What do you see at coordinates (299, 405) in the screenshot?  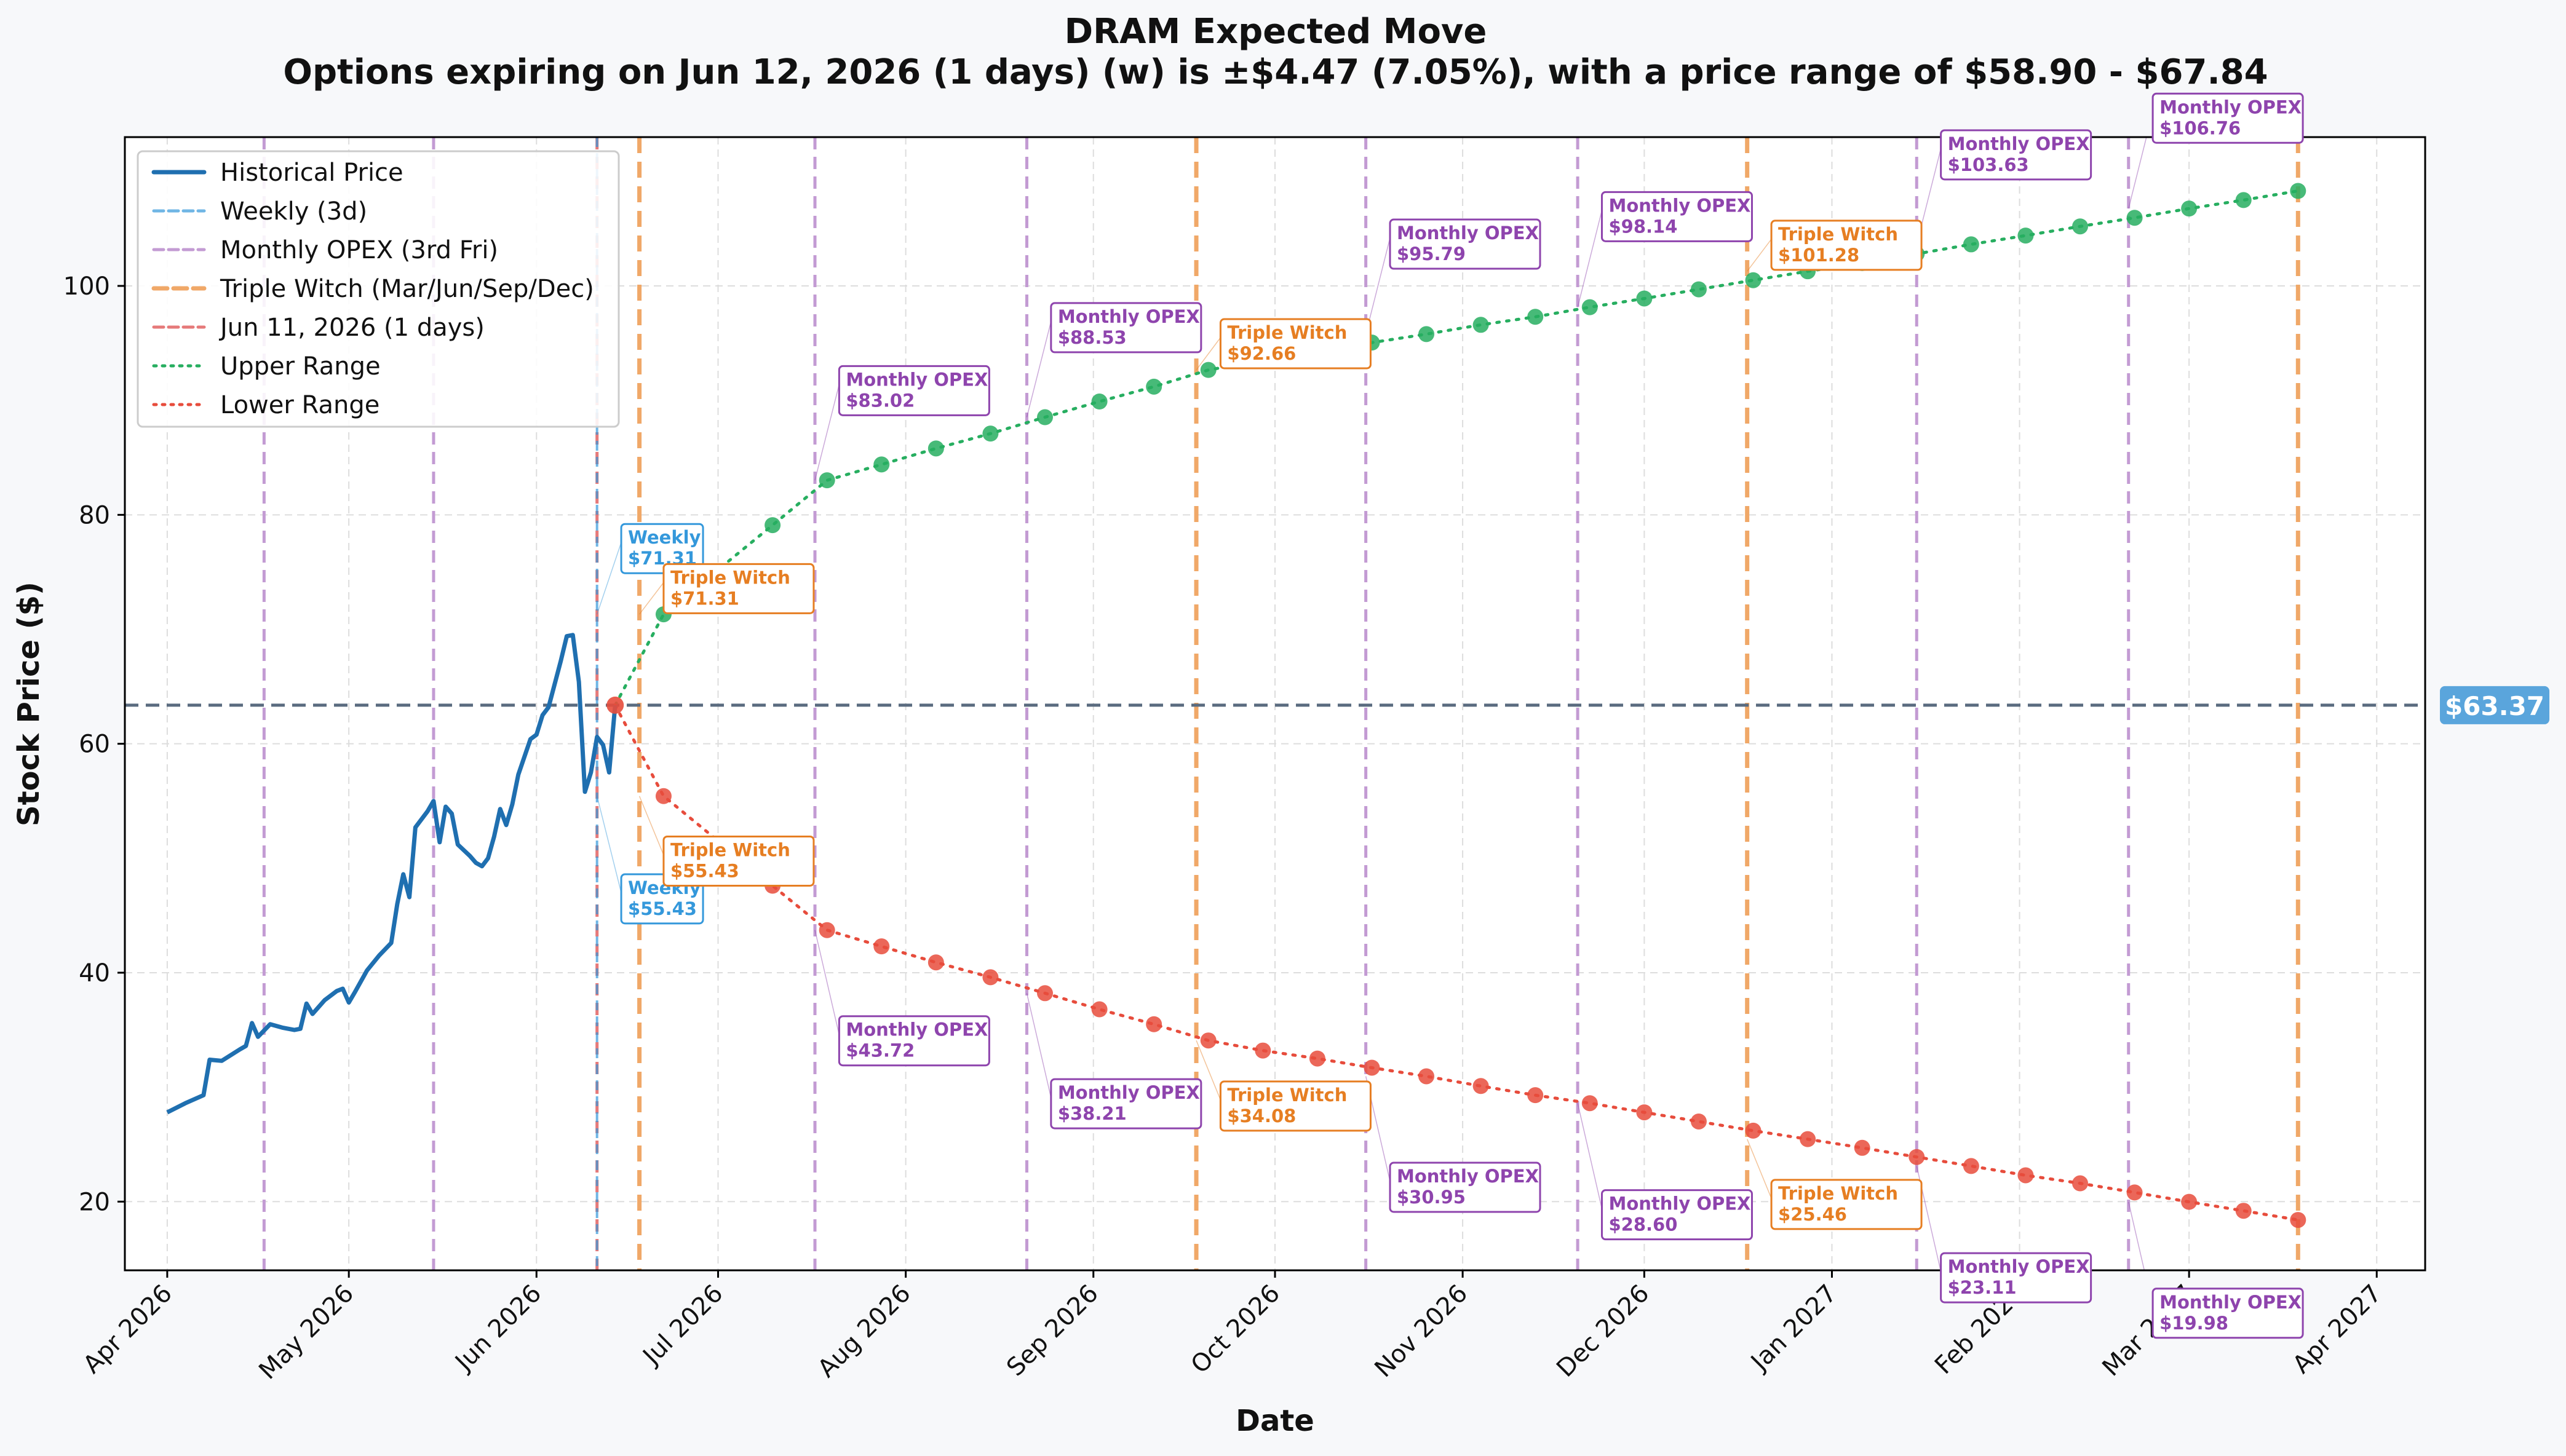 I see `legend-label-lower: Lower Range` at bounding box center [299, 405].